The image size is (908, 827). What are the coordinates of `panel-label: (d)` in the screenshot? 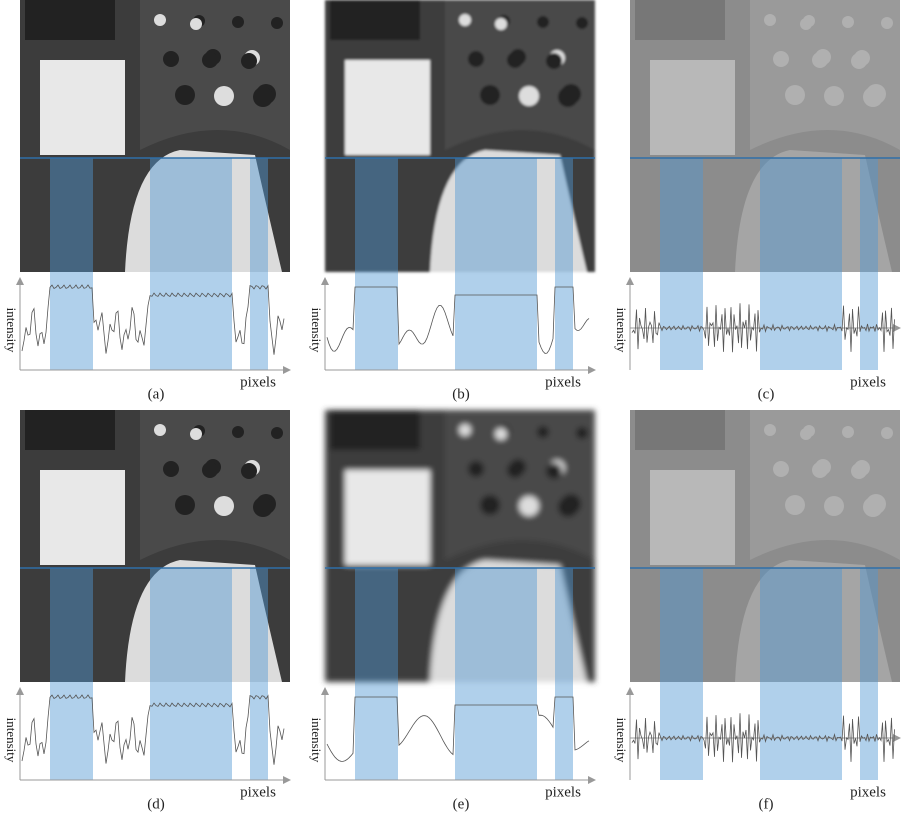 It's located at (156, 804).